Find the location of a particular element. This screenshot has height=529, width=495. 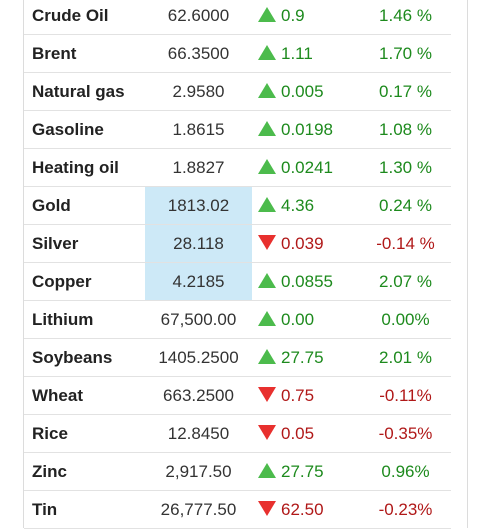

commodity-row: Brent 66.3500 1.11 1.70 % is located at coordinates (237, 53).